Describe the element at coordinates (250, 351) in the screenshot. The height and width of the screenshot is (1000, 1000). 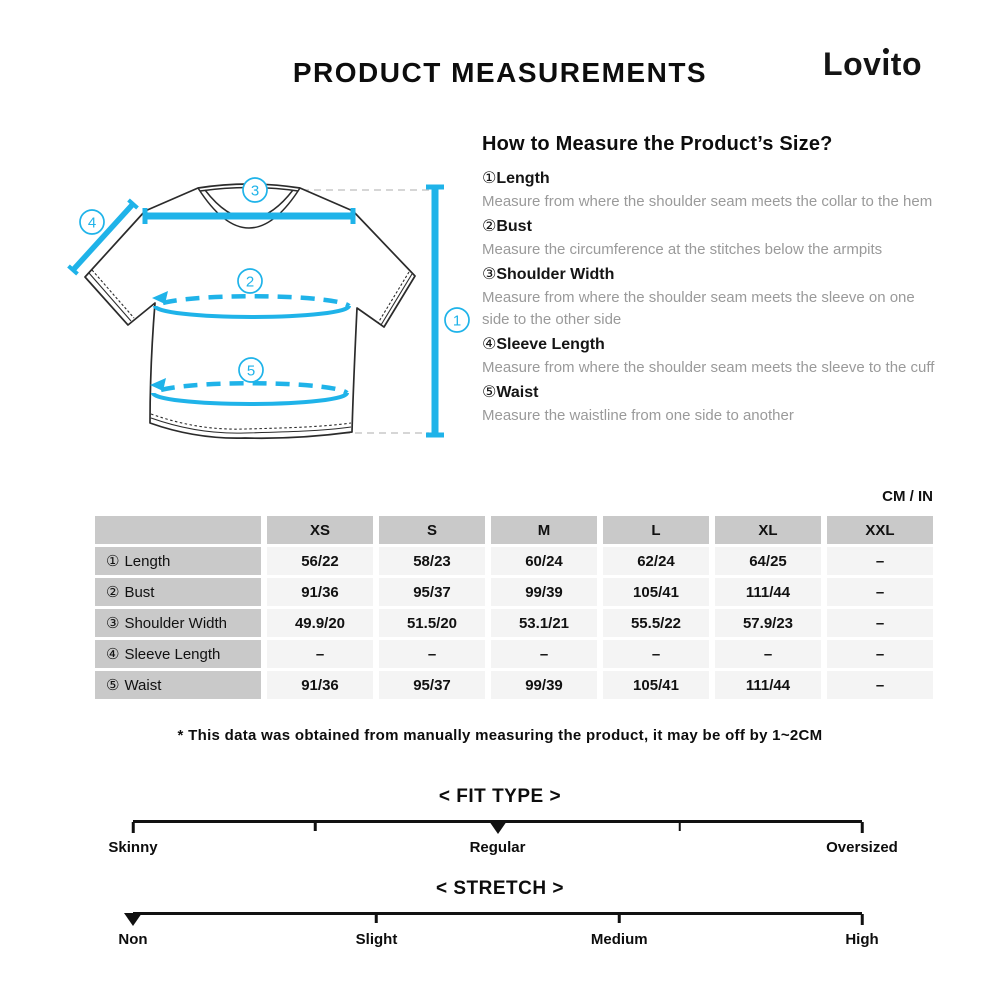
I see `stitch-lines` at that location.